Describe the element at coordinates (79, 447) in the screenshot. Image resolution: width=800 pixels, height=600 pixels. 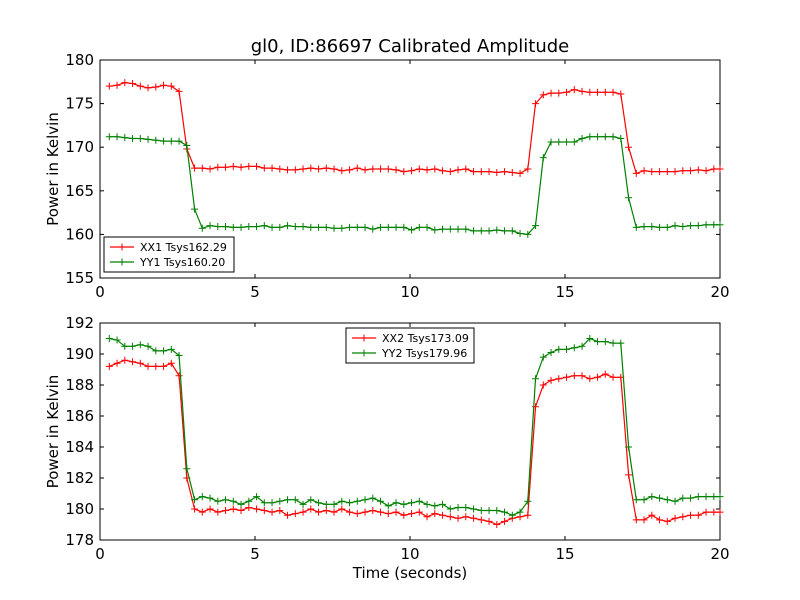
I see `y-tick-label: 184` at that location.